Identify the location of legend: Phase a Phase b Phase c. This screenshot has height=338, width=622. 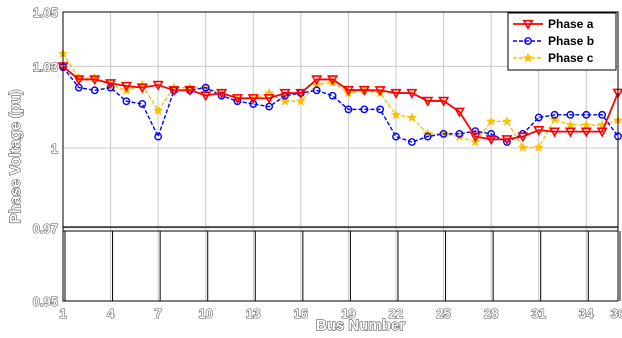
(562, 41).